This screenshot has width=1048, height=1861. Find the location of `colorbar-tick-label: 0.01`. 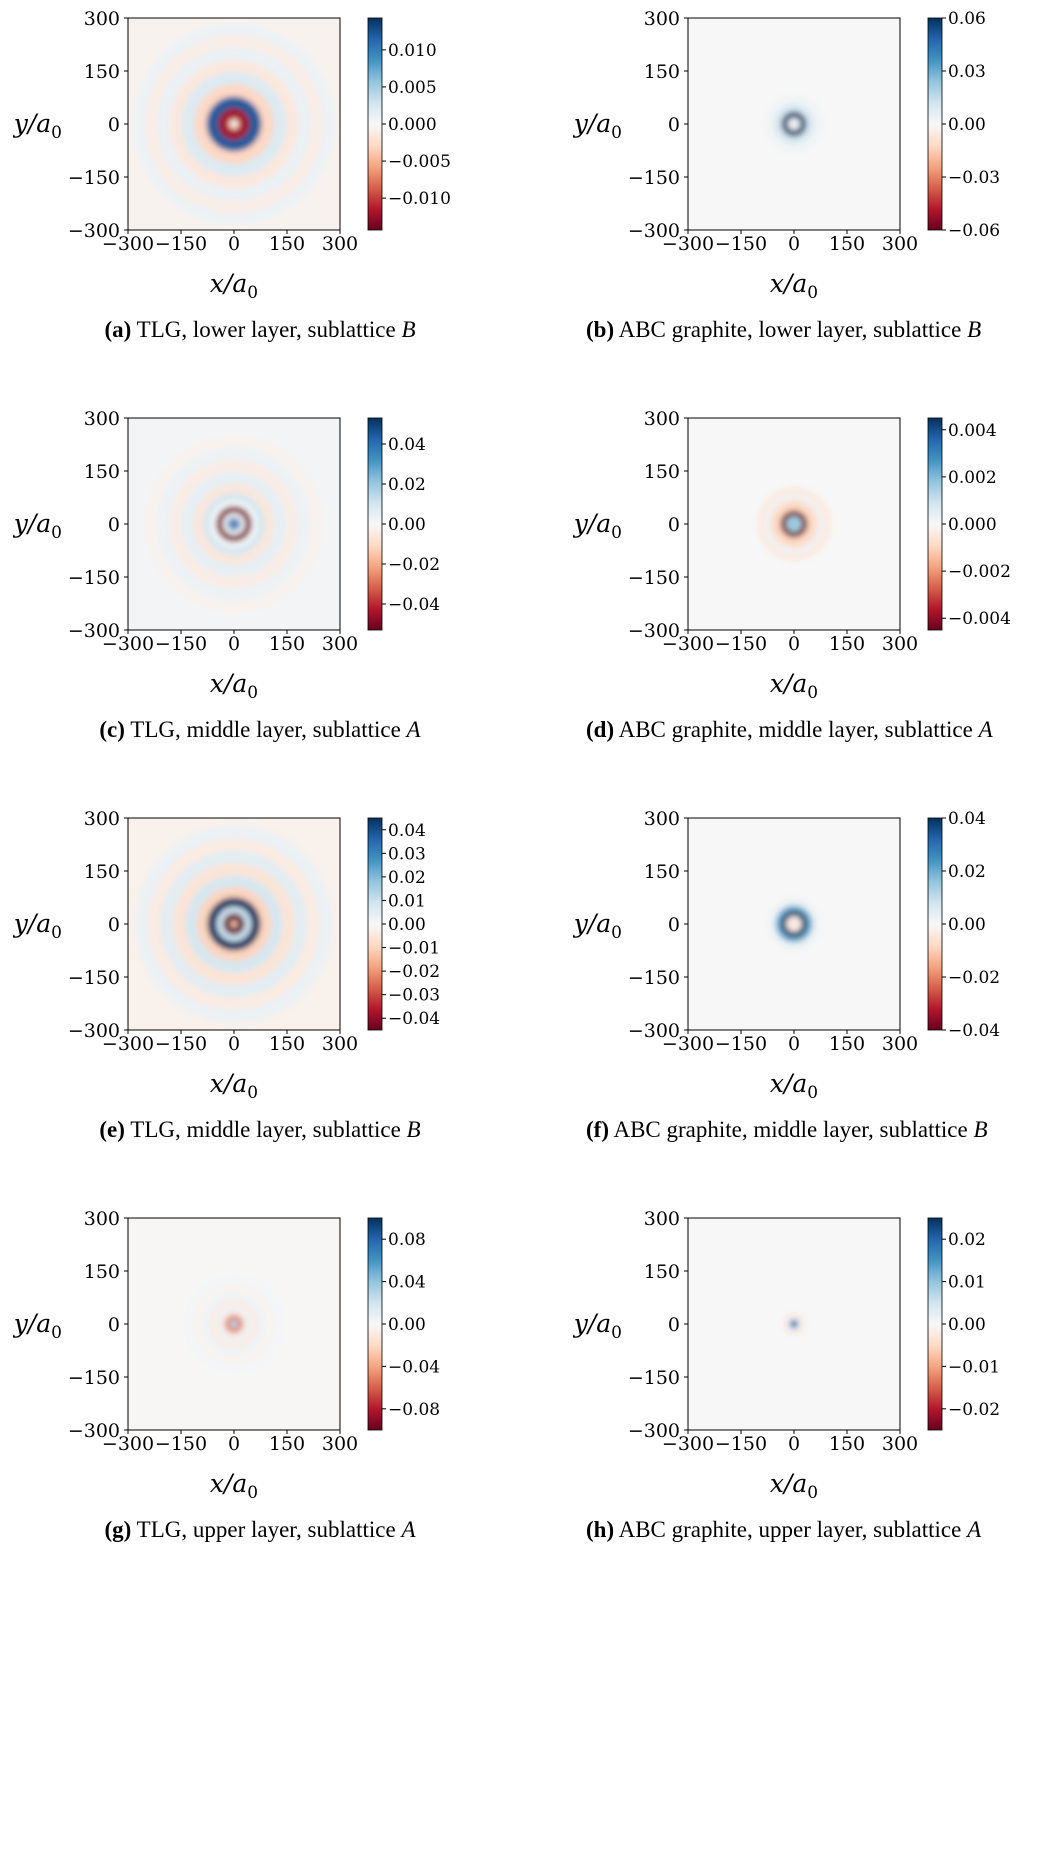

colorbar-tick-label: 0.01 is located at coordinates (407, 901).